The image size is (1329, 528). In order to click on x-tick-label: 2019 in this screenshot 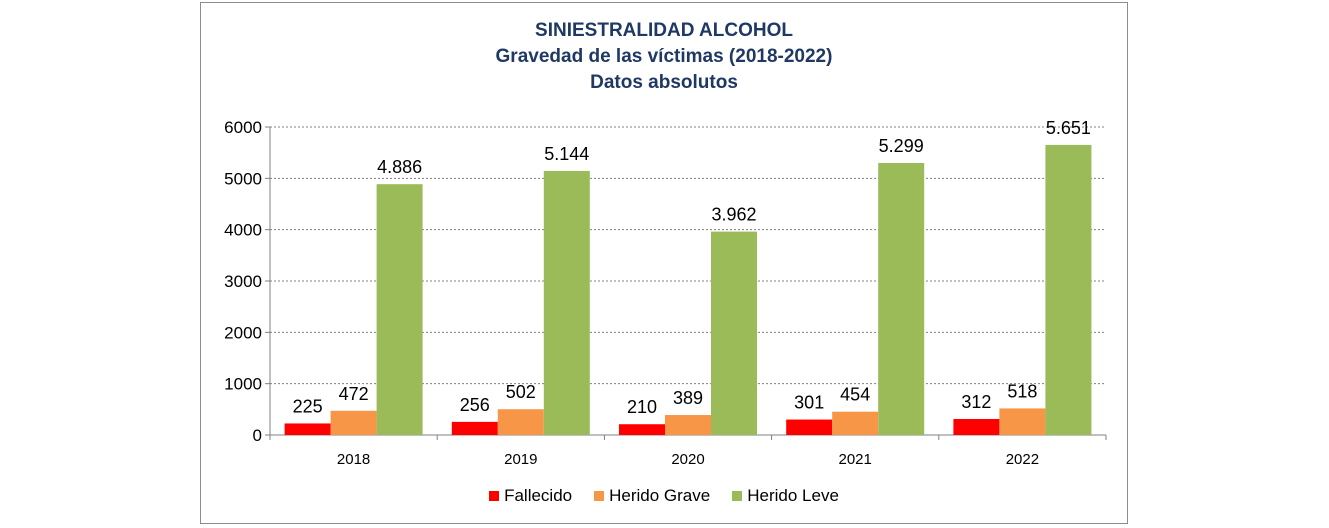, I will do `click(520, 459)`.